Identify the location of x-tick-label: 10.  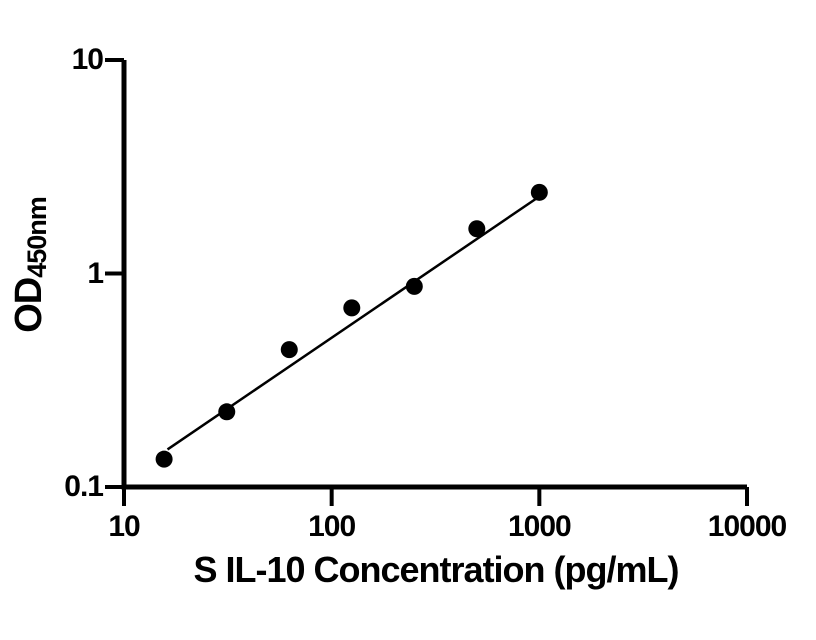
(124, 526).